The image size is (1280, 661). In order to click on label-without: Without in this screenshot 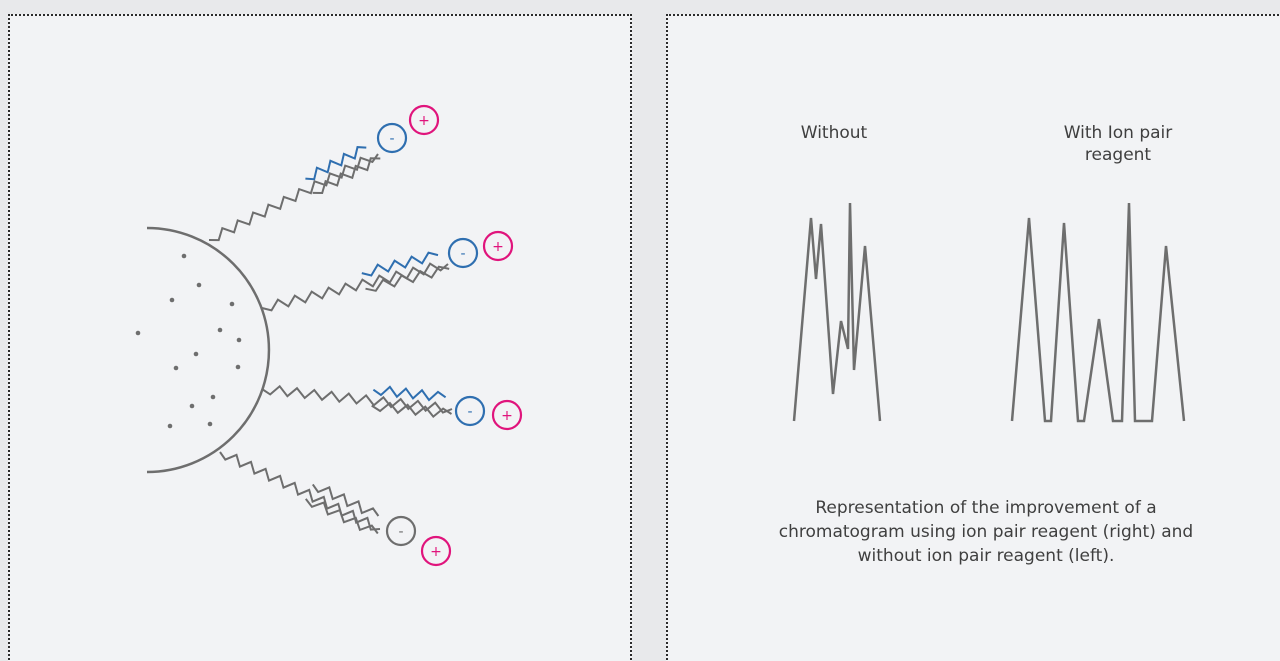, I will do `click(834, 133)`.